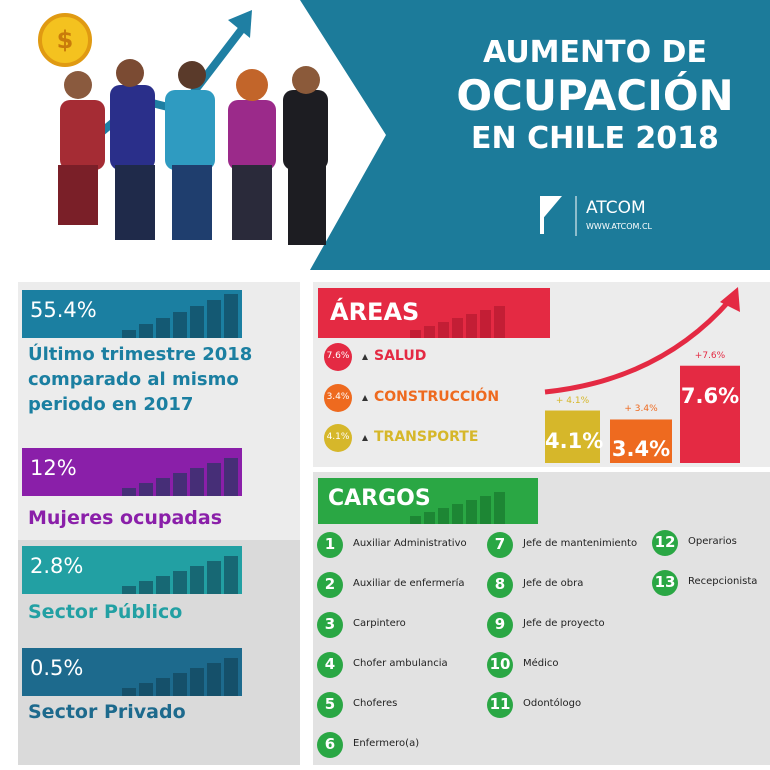 The height and width of the screenshot is (770, 770). Describe the element at coordinates (638, 346) in the screenshot. I see `trend-arrow` at that location.